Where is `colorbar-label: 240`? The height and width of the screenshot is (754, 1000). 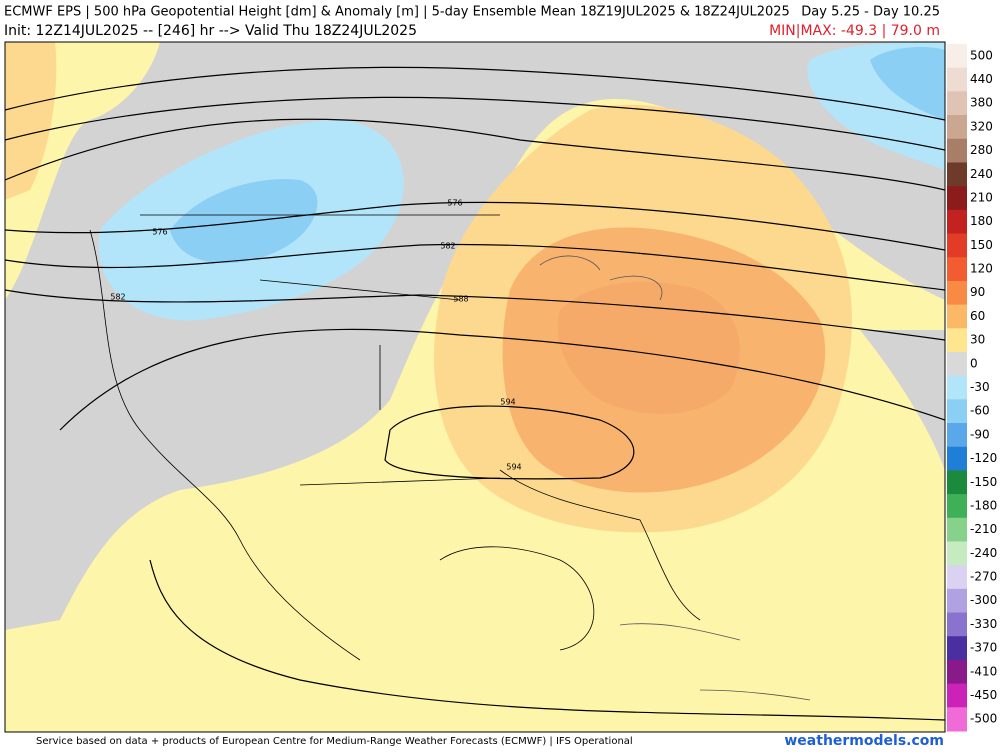 colorbar-label: 240 is located at coordinates (981, 174).